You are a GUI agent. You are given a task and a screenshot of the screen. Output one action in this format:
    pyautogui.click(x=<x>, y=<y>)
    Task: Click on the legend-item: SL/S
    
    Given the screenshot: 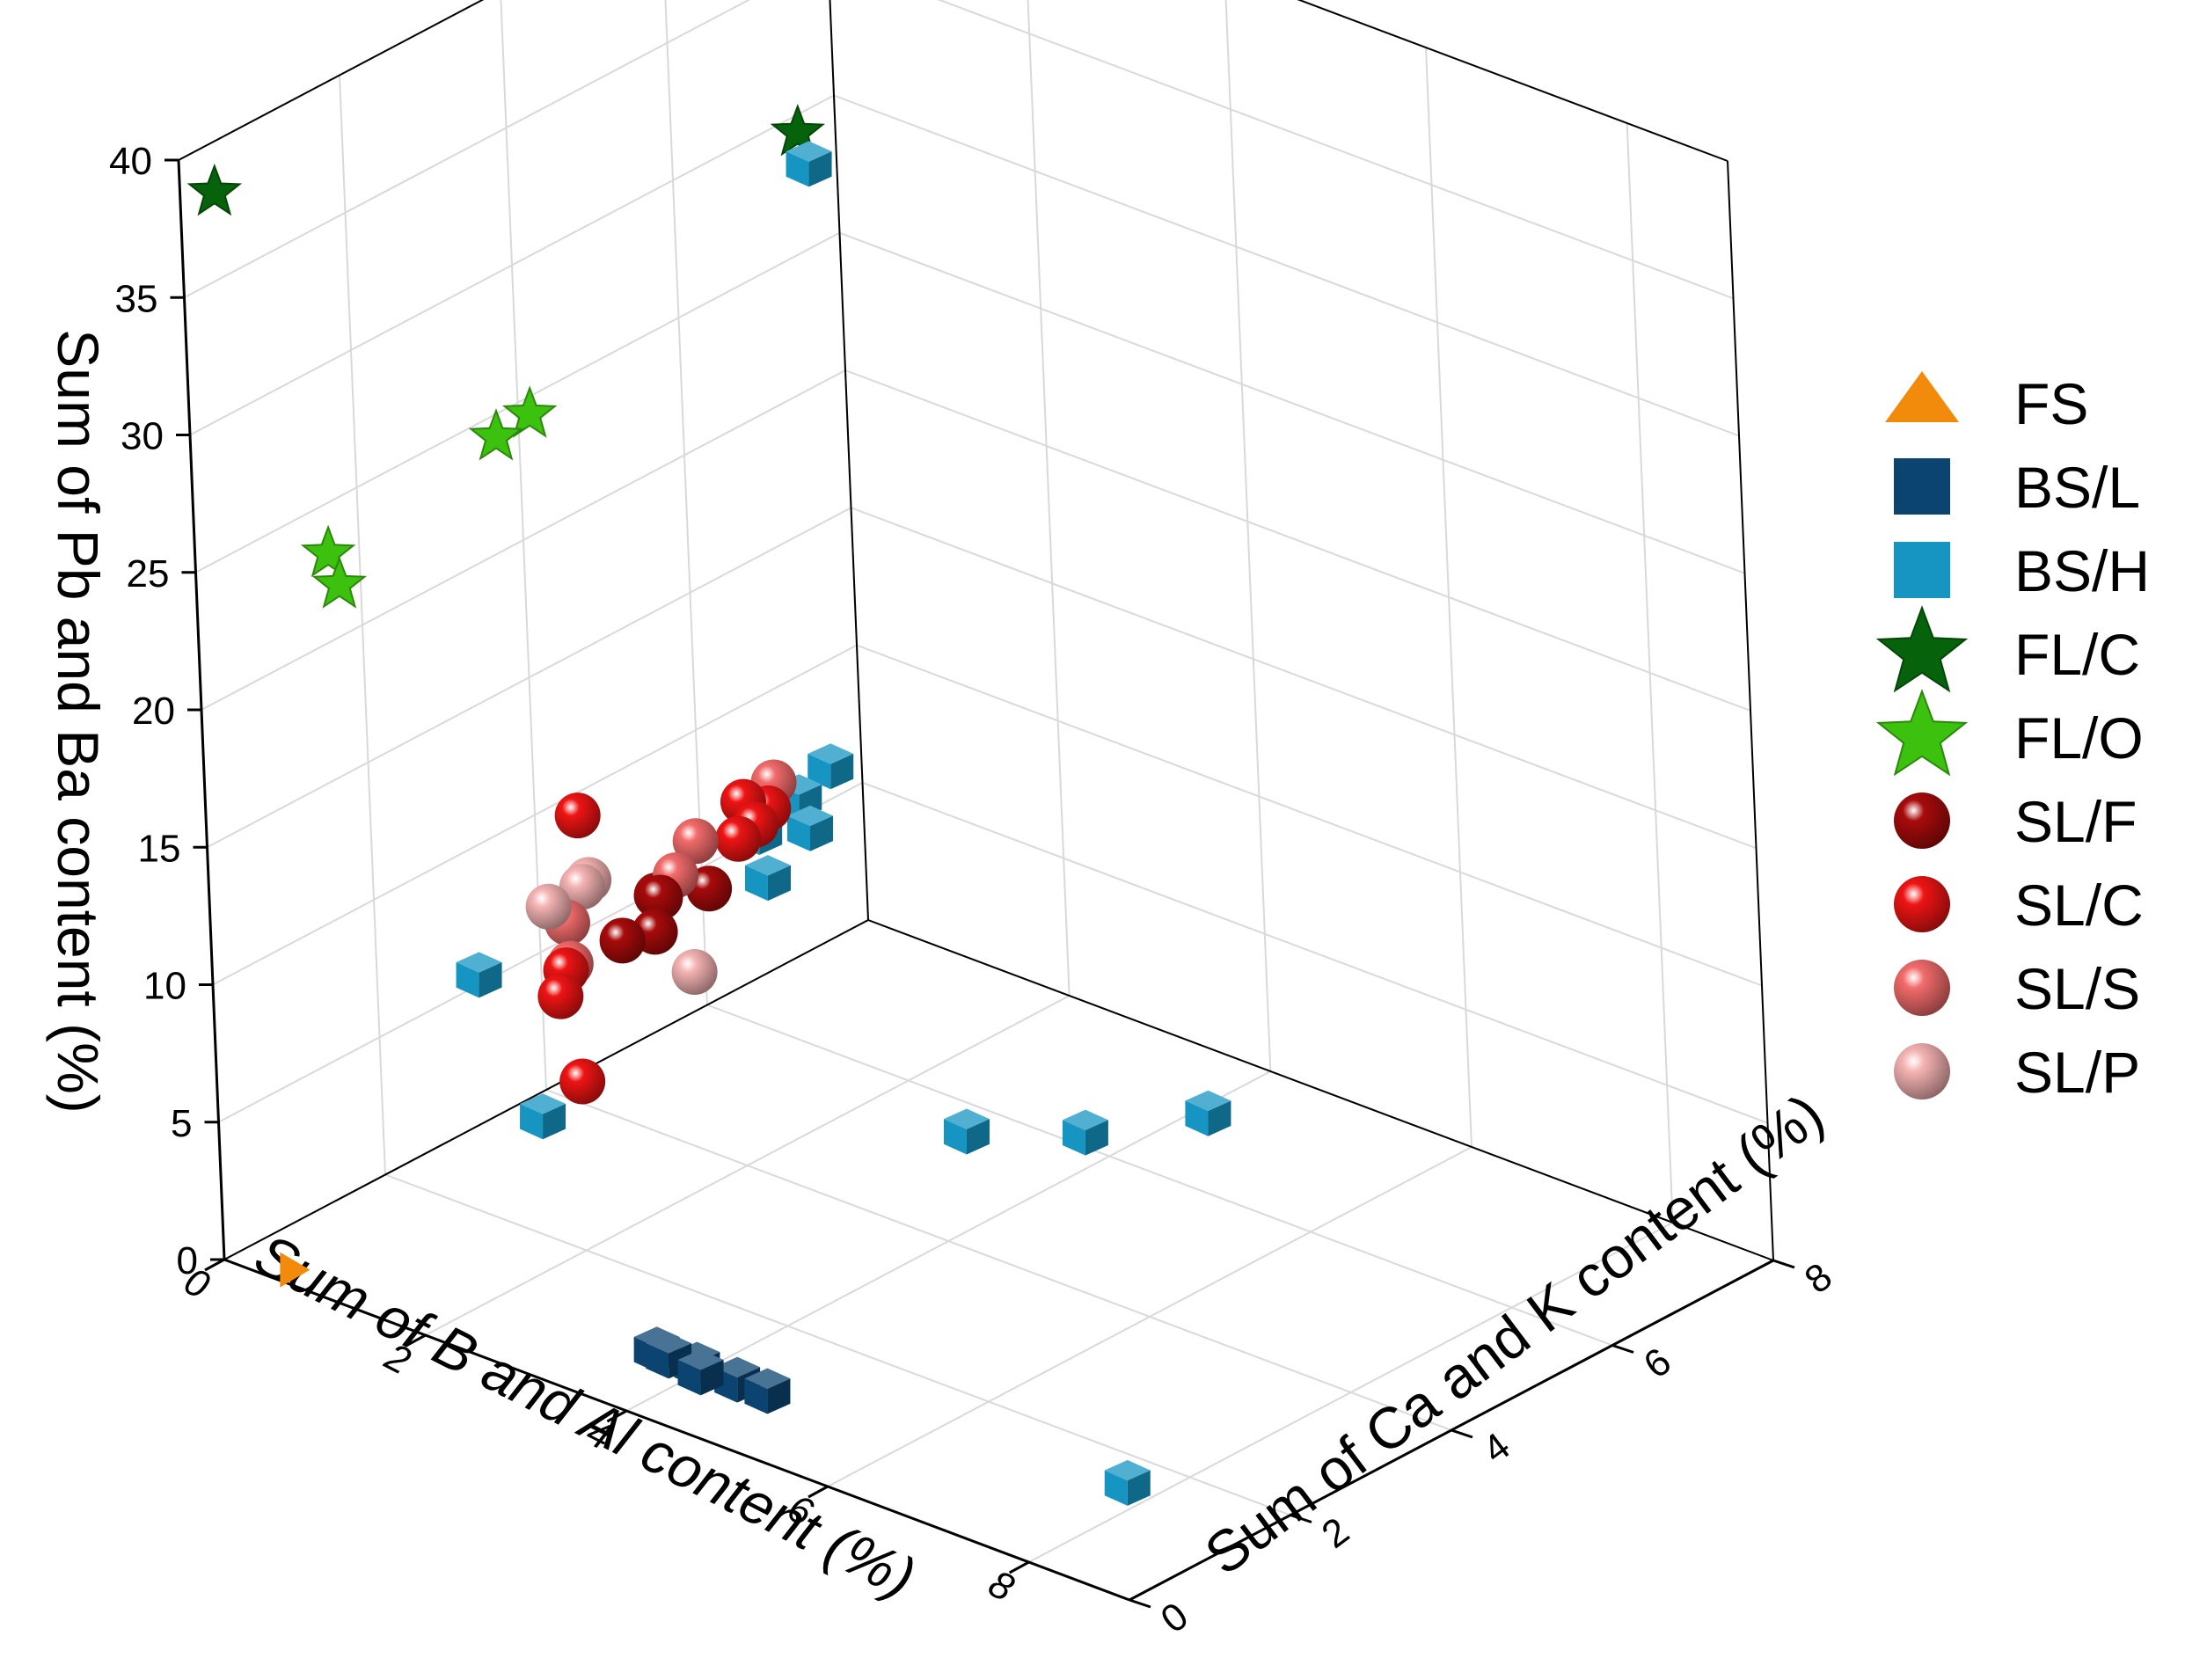 What is the action you would take?
    pyautogui.click(x=2017, y=988)
    